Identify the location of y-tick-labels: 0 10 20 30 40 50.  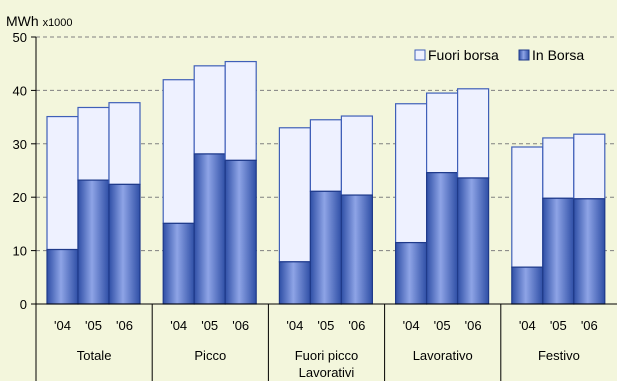
(24, 171).